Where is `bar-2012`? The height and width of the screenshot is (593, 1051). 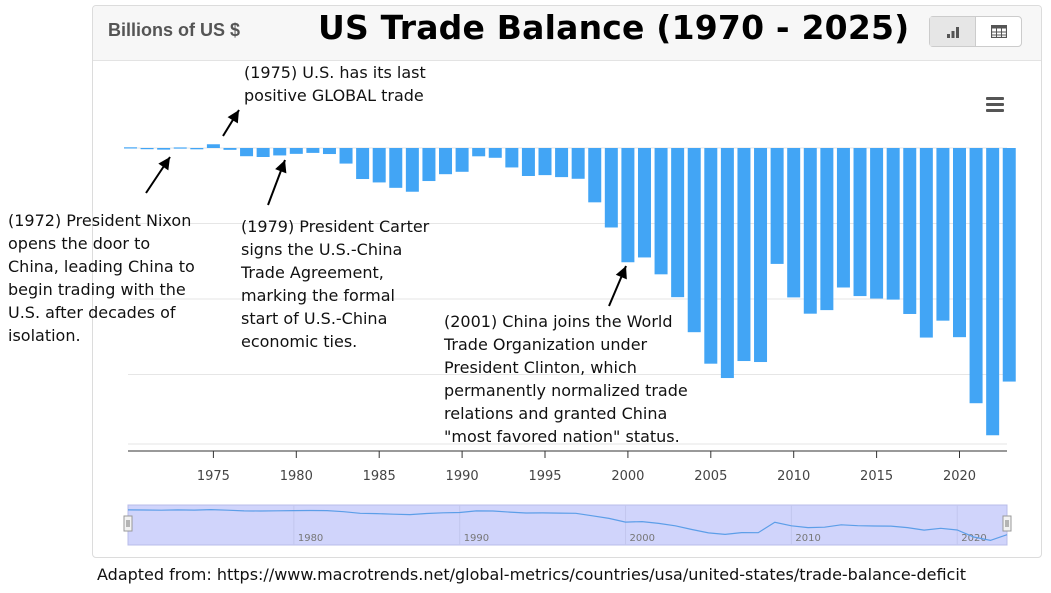 bar-2012 is located at coordinates (827, 229).